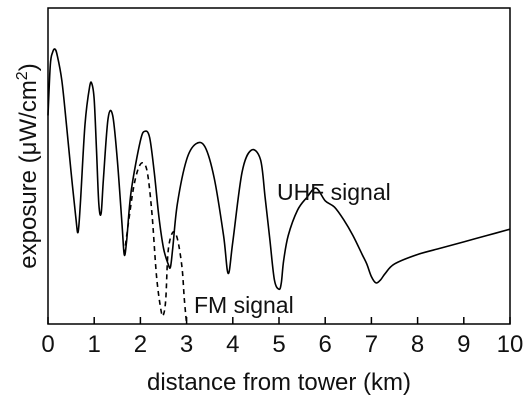 The image size is (526, 396). Describe the element at coordinates (232, 344) in the screenshot. I see `x-tick-label-4: 4` at that location.